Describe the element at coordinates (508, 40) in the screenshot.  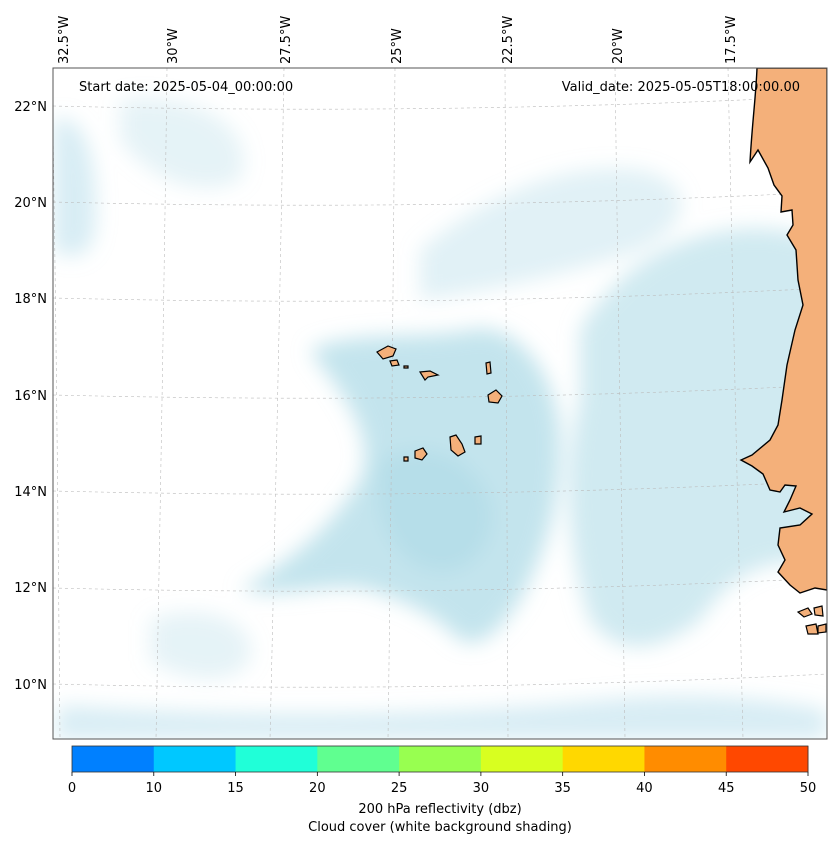
I see `lon-label: 22.5°W` at that location.